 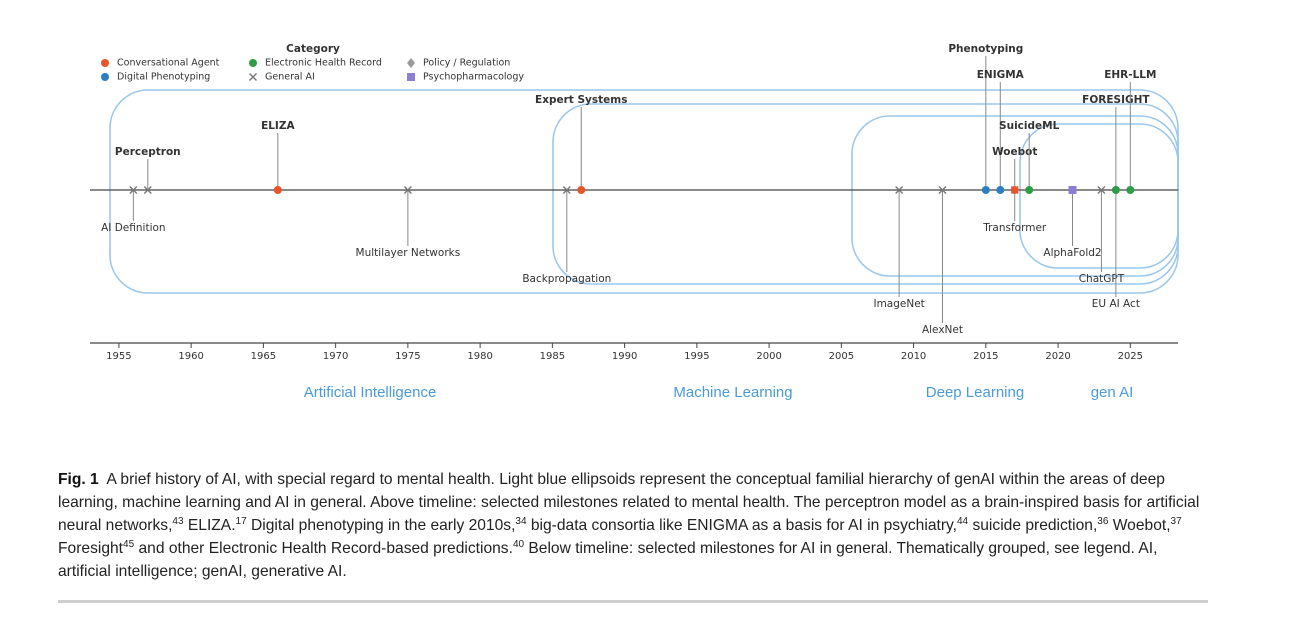 I want to click on event-label: Expert Systems, so click(x=581, y=100).